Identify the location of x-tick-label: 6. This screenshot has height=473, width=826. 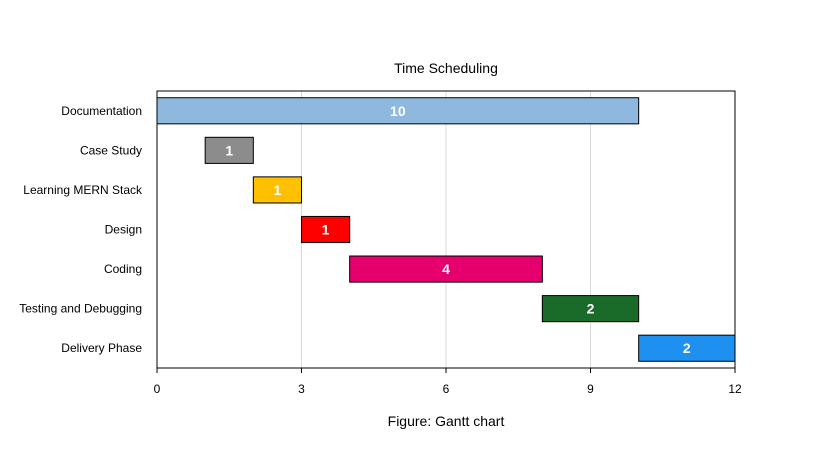
(446, 389).